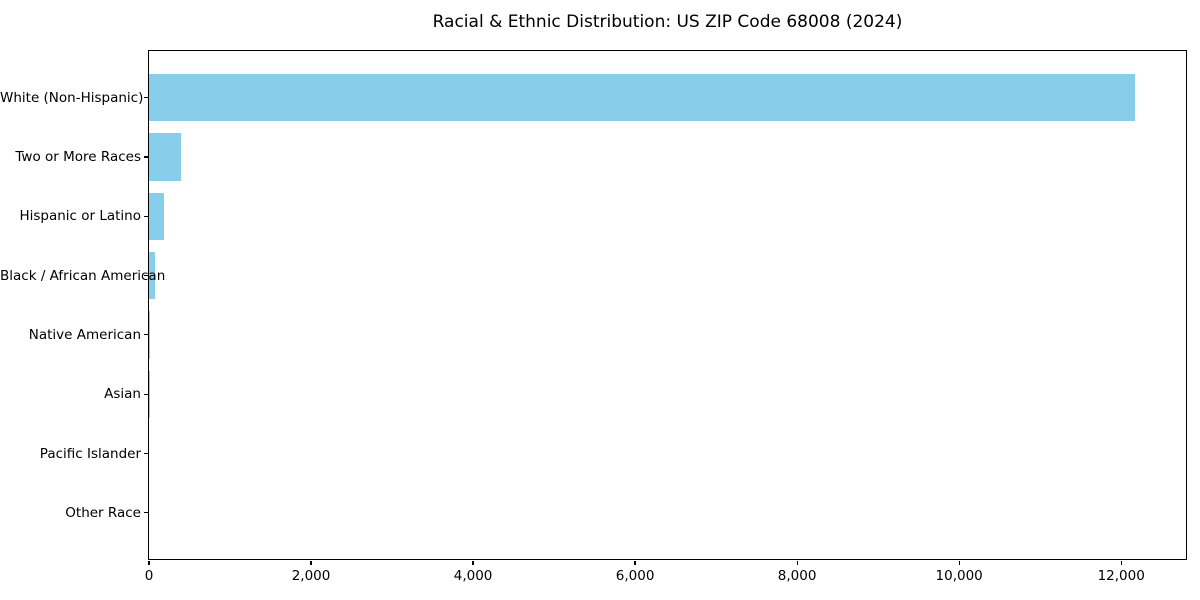  I want to click on bar-asian, so click(149, 394).